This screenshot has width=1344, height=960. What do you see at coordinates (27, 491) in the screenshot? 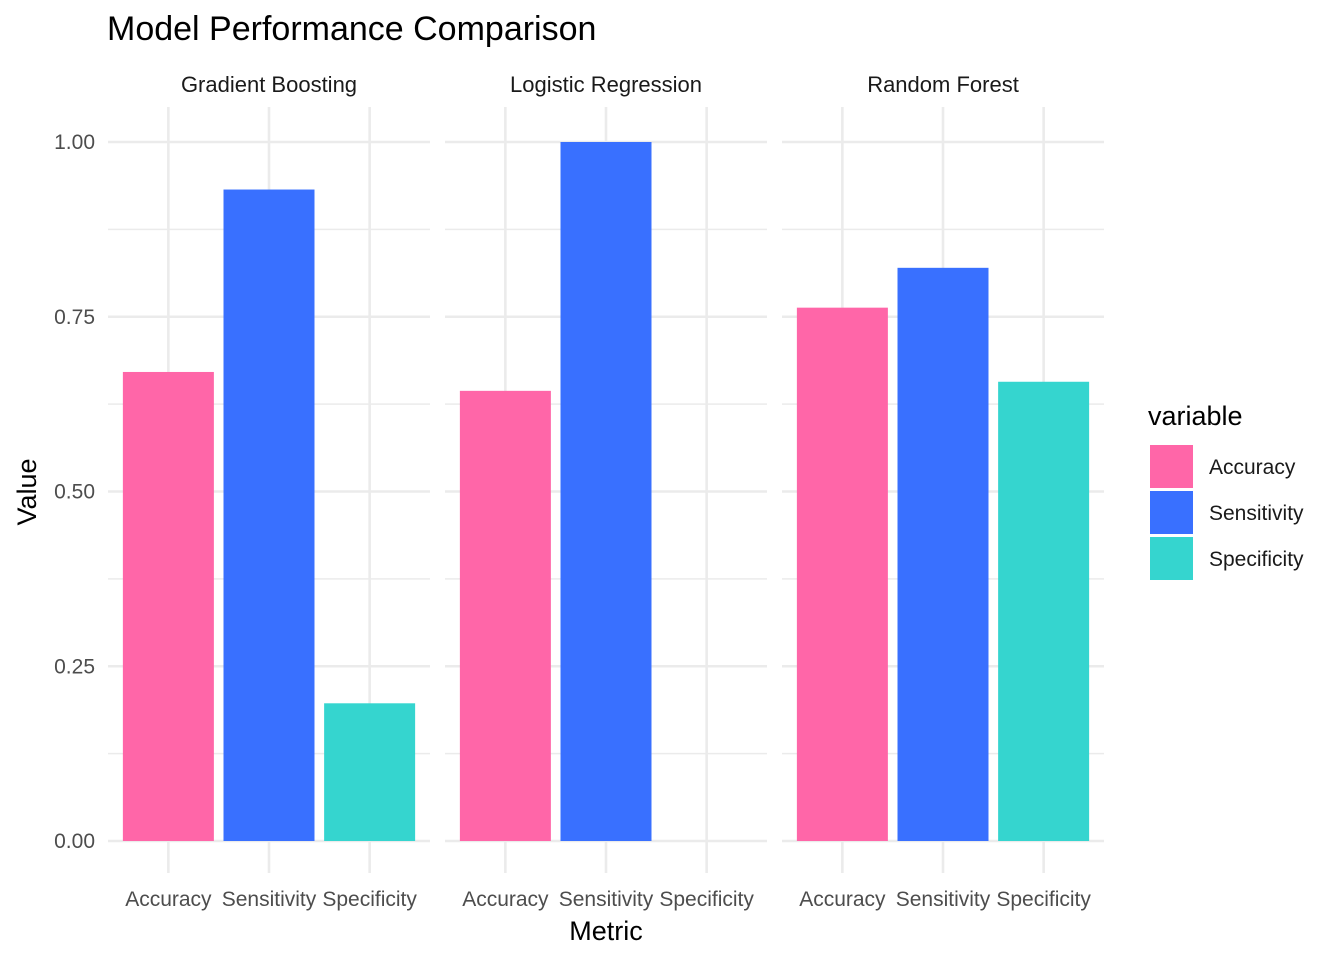
I see `y-axis-title: Value` at bounding box center [27, 491].